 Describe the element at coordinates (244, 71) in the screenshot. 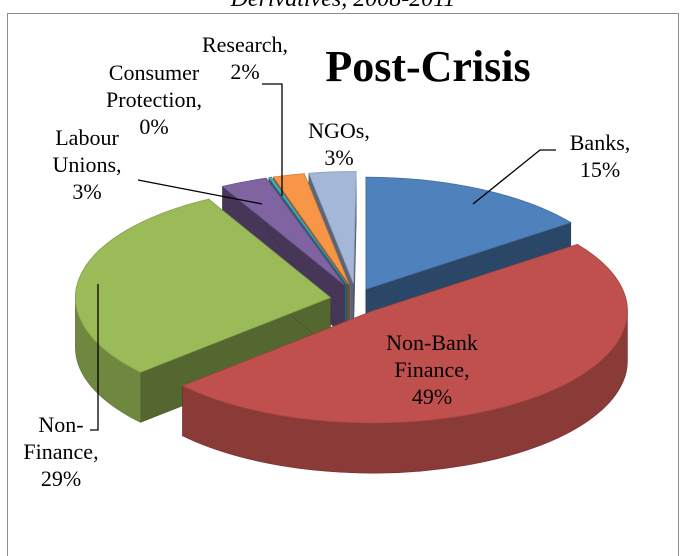

I see `data-label-line: 2%` at that location.